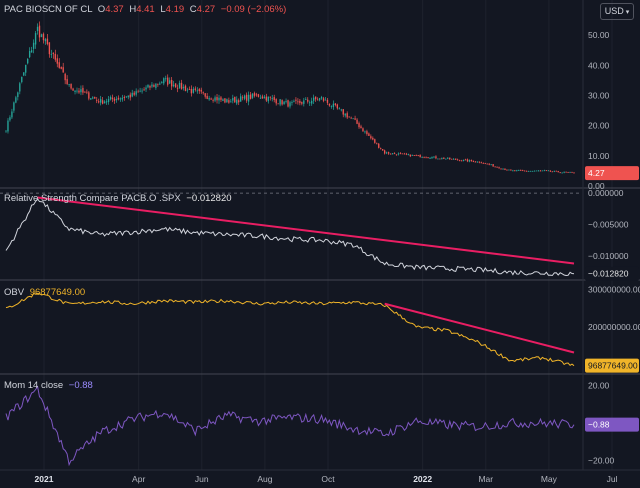 This screenshot has height=488, width=640. What do you see at coordinates (617, 11) in the screenshot?
I see `currency-dropdown: USD ▾` at bounding box center [617, 11].